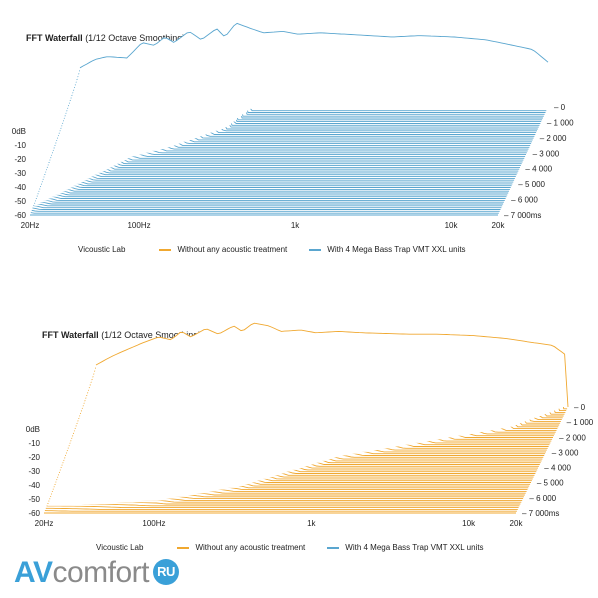 This screenshot has height=598, width=598. What do you see at coordinates (20, 187) in the screenshot?
I see `y-tick-label: -40` at bounding box center [20, 187].